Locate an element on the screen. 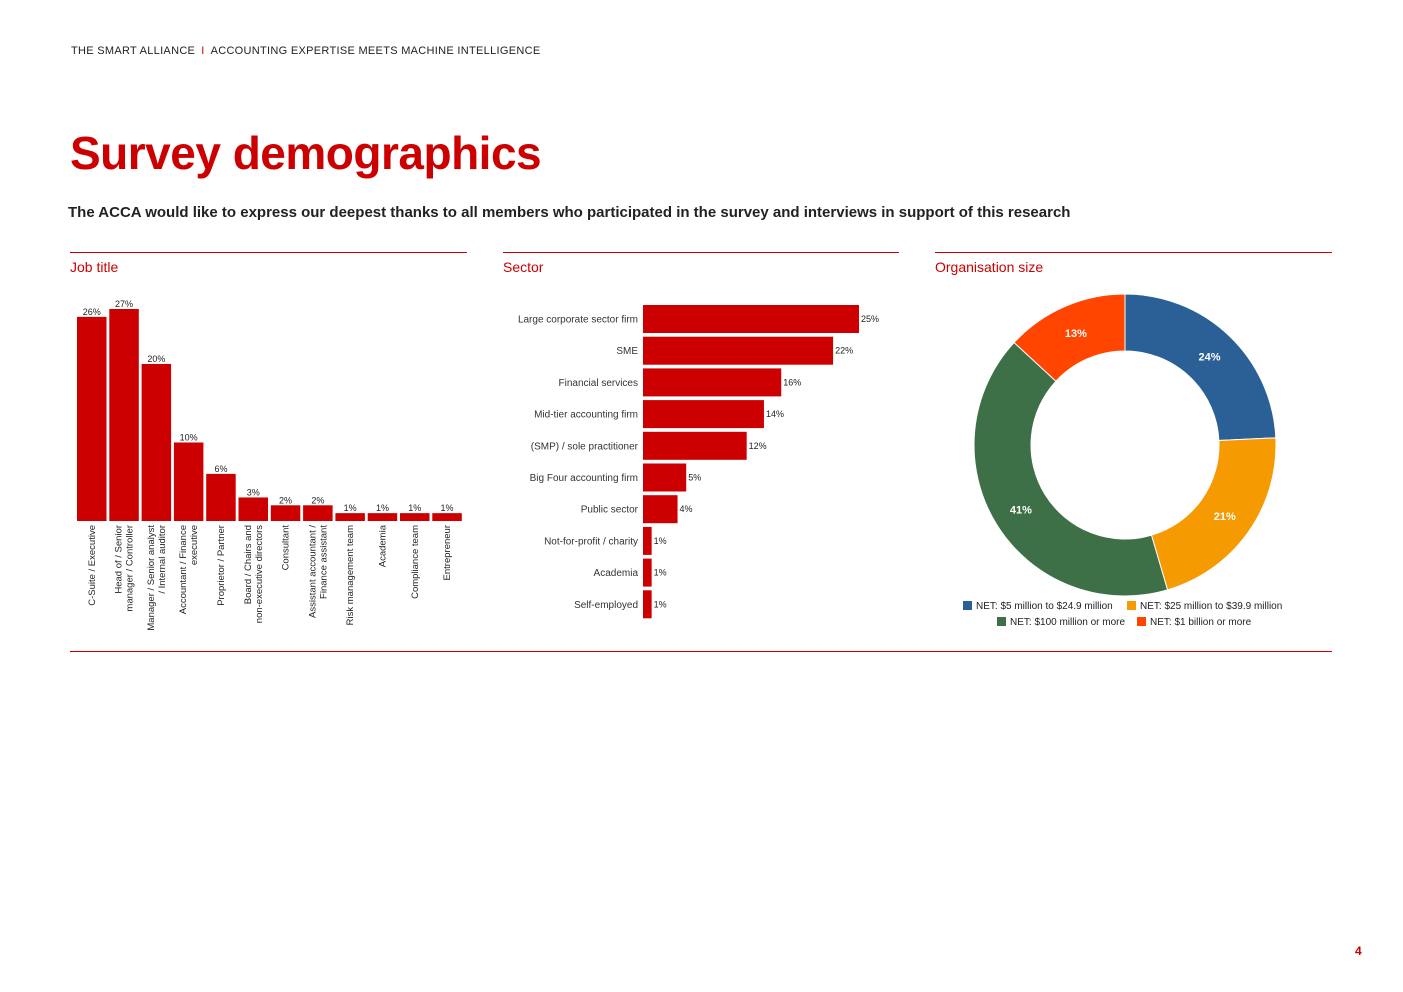 Image resolution: width=1403 pixels, height=992 pixels. job-title-category-label: Risk management team is located at coordinates (350, 575).